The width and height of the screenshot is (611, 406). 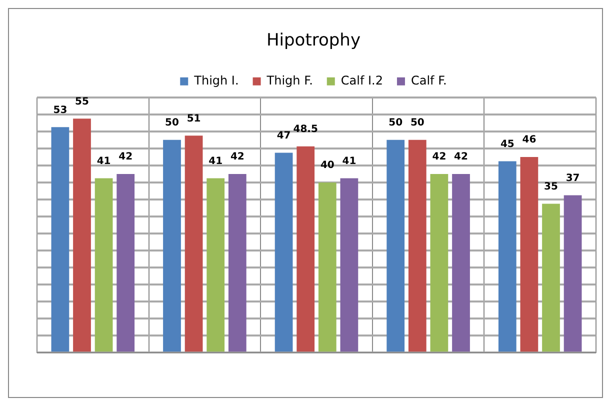 What do you see at coordinates (361, 81) in the screenshot?
I see `legend-label: Calf I.2` at bounding box center [361, 81].